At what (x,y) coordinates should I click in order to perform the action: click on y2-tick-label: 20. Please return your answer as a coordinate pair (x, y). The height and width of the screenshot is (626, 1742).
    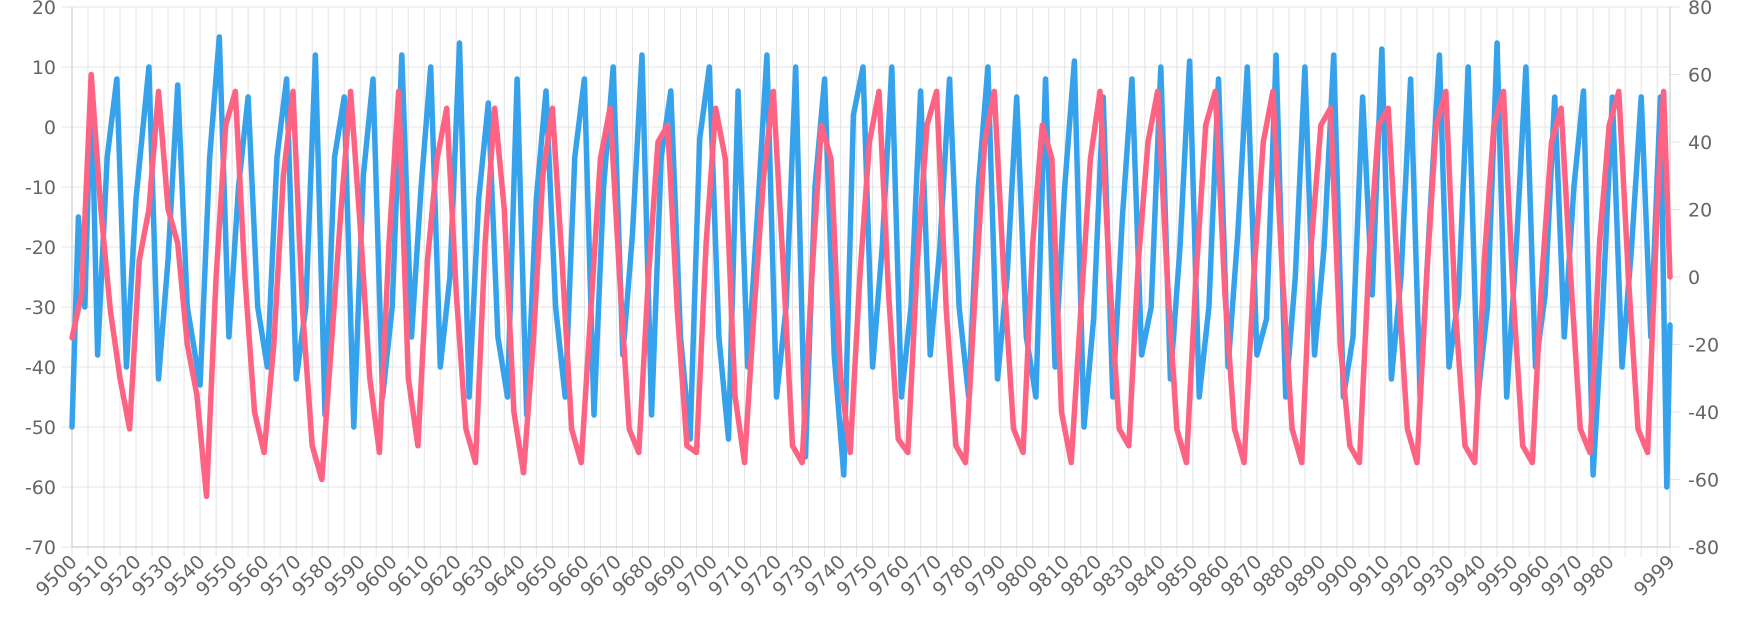
    Looking at the image, I should click on (1700, 211).